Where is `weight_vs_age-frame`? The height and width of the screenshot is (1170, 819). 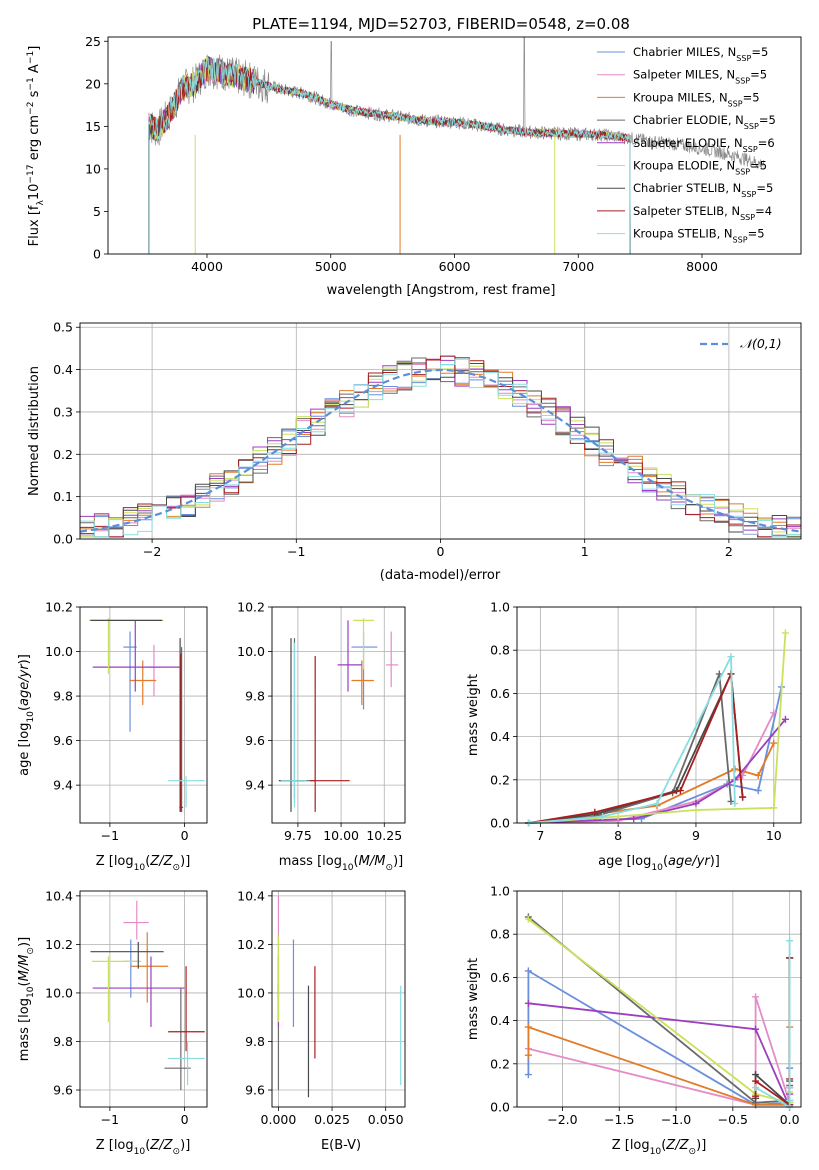
weight_vs_age-frame is located at coordinates (659, 715).